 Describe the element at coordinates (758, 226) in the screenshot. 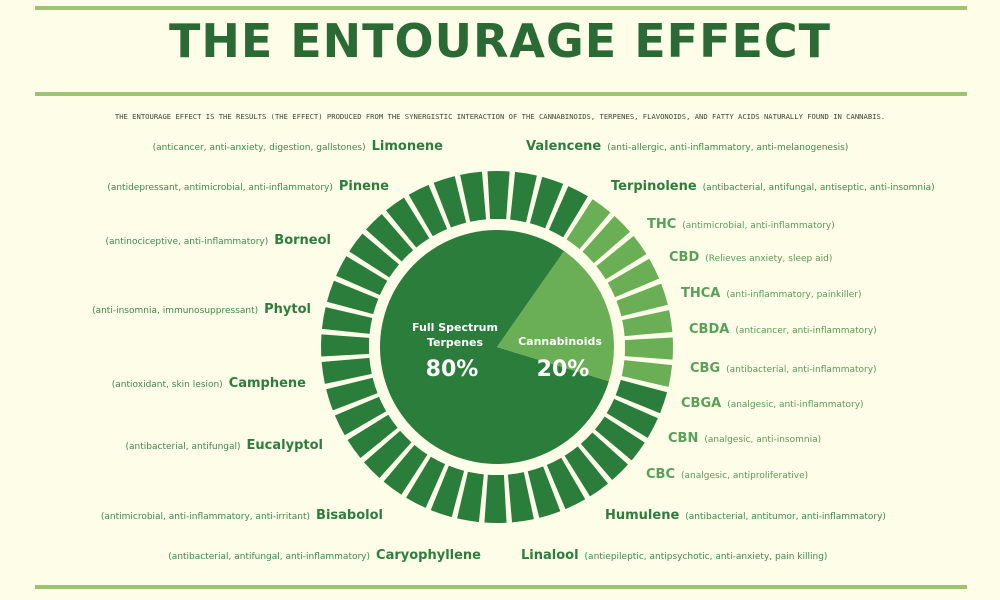

I see `cannabinoid-effects: (antimicrobial, anti-inflammatory)` at that location.